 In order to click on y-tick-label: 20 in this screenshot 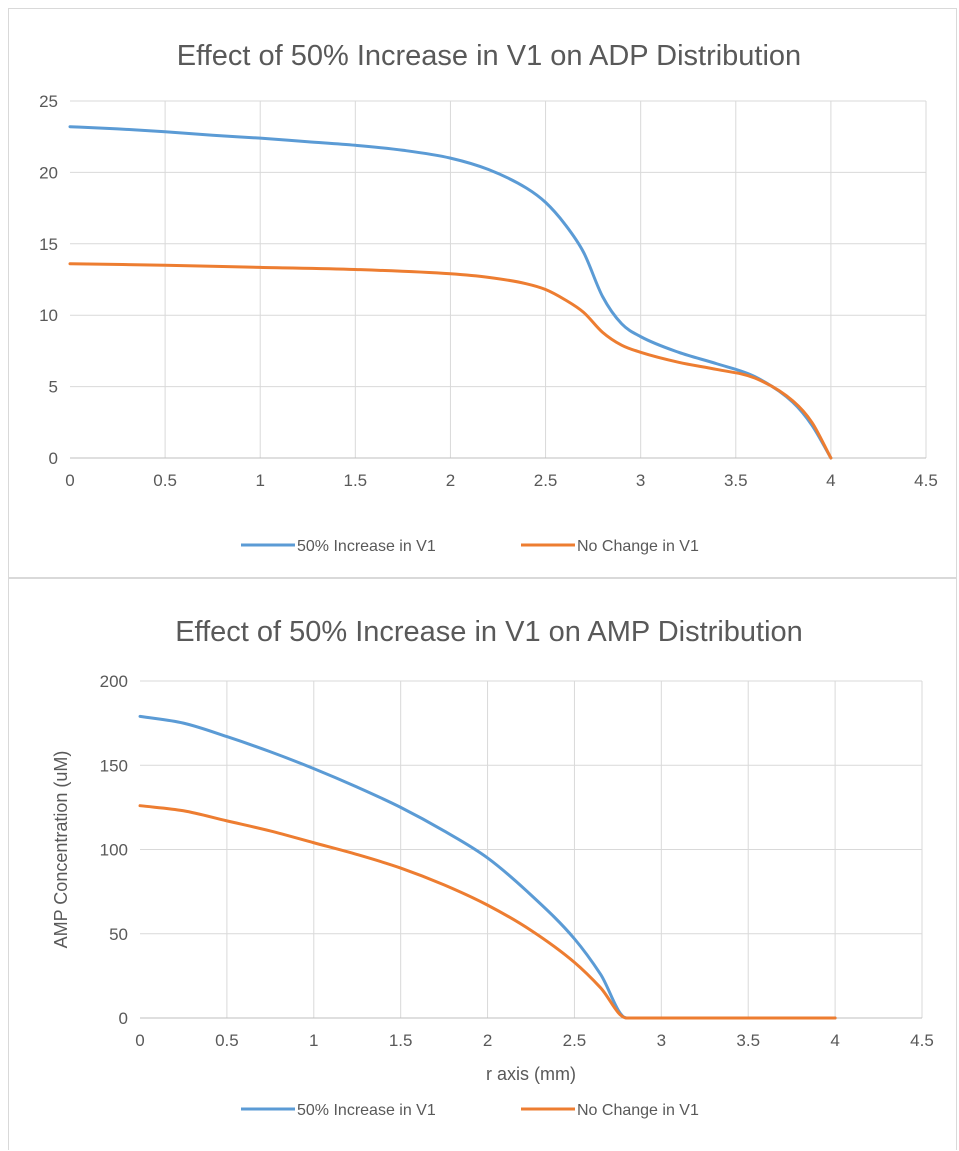, I will do `click(48, 172)`.